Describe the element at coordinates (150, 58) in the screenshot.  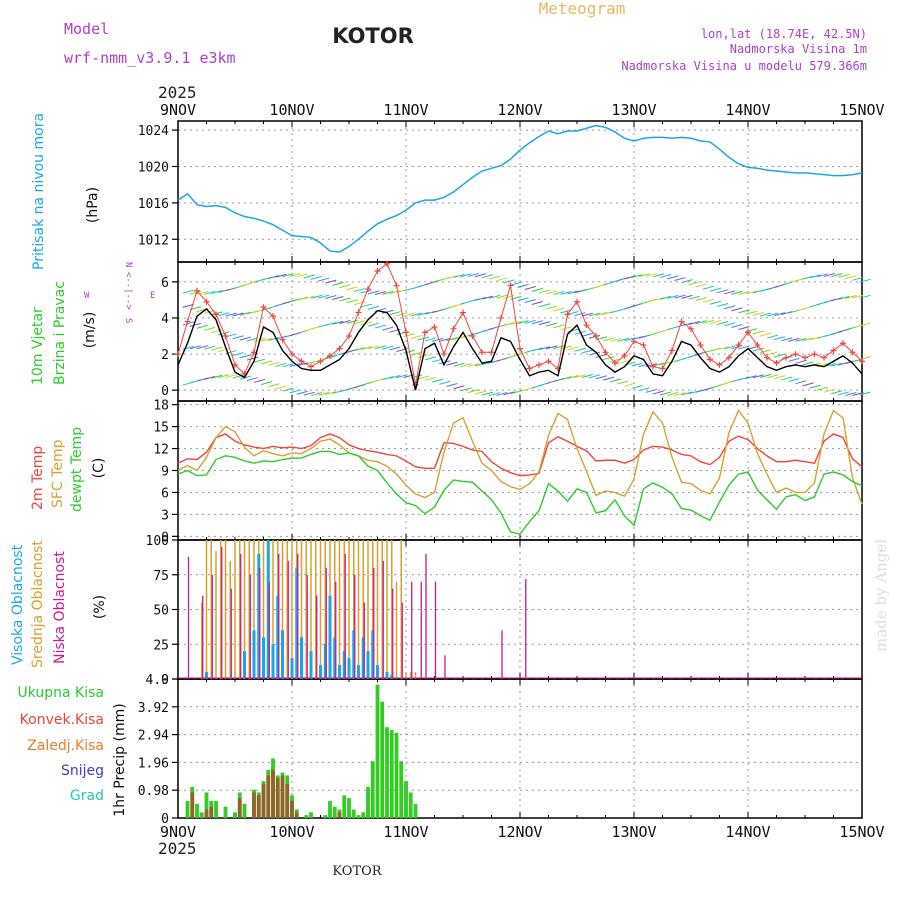
I see `model-name: wrf-nmm_v3.9.1 e3km` at that location.